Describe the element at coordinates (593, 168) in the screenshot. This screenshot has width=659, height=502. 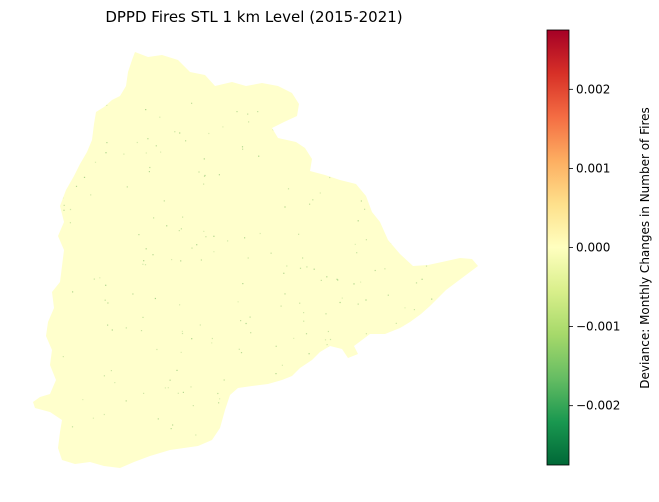
I see `colorbar-tick-label: 0.001` at that location.